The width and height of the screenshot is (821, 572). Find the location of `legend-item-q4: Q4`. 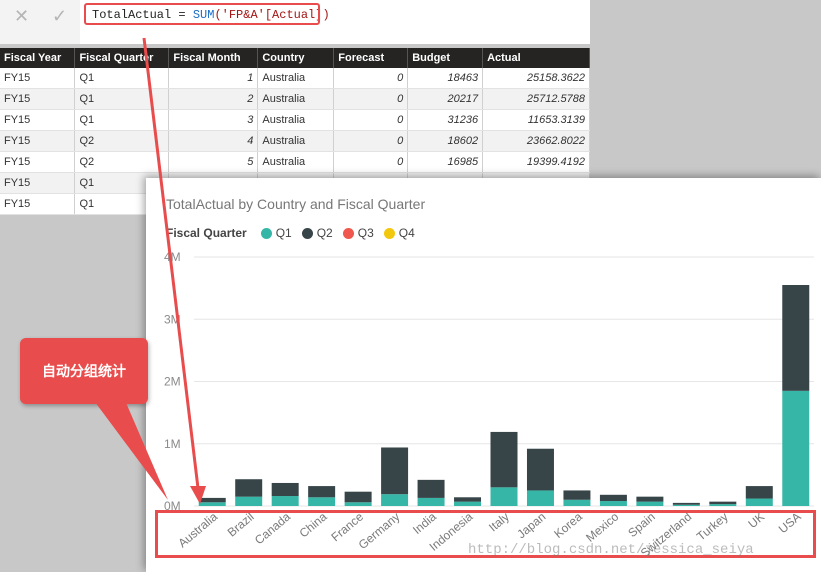

legend-item-q4: Q4 is located at coordinates (399, 233).